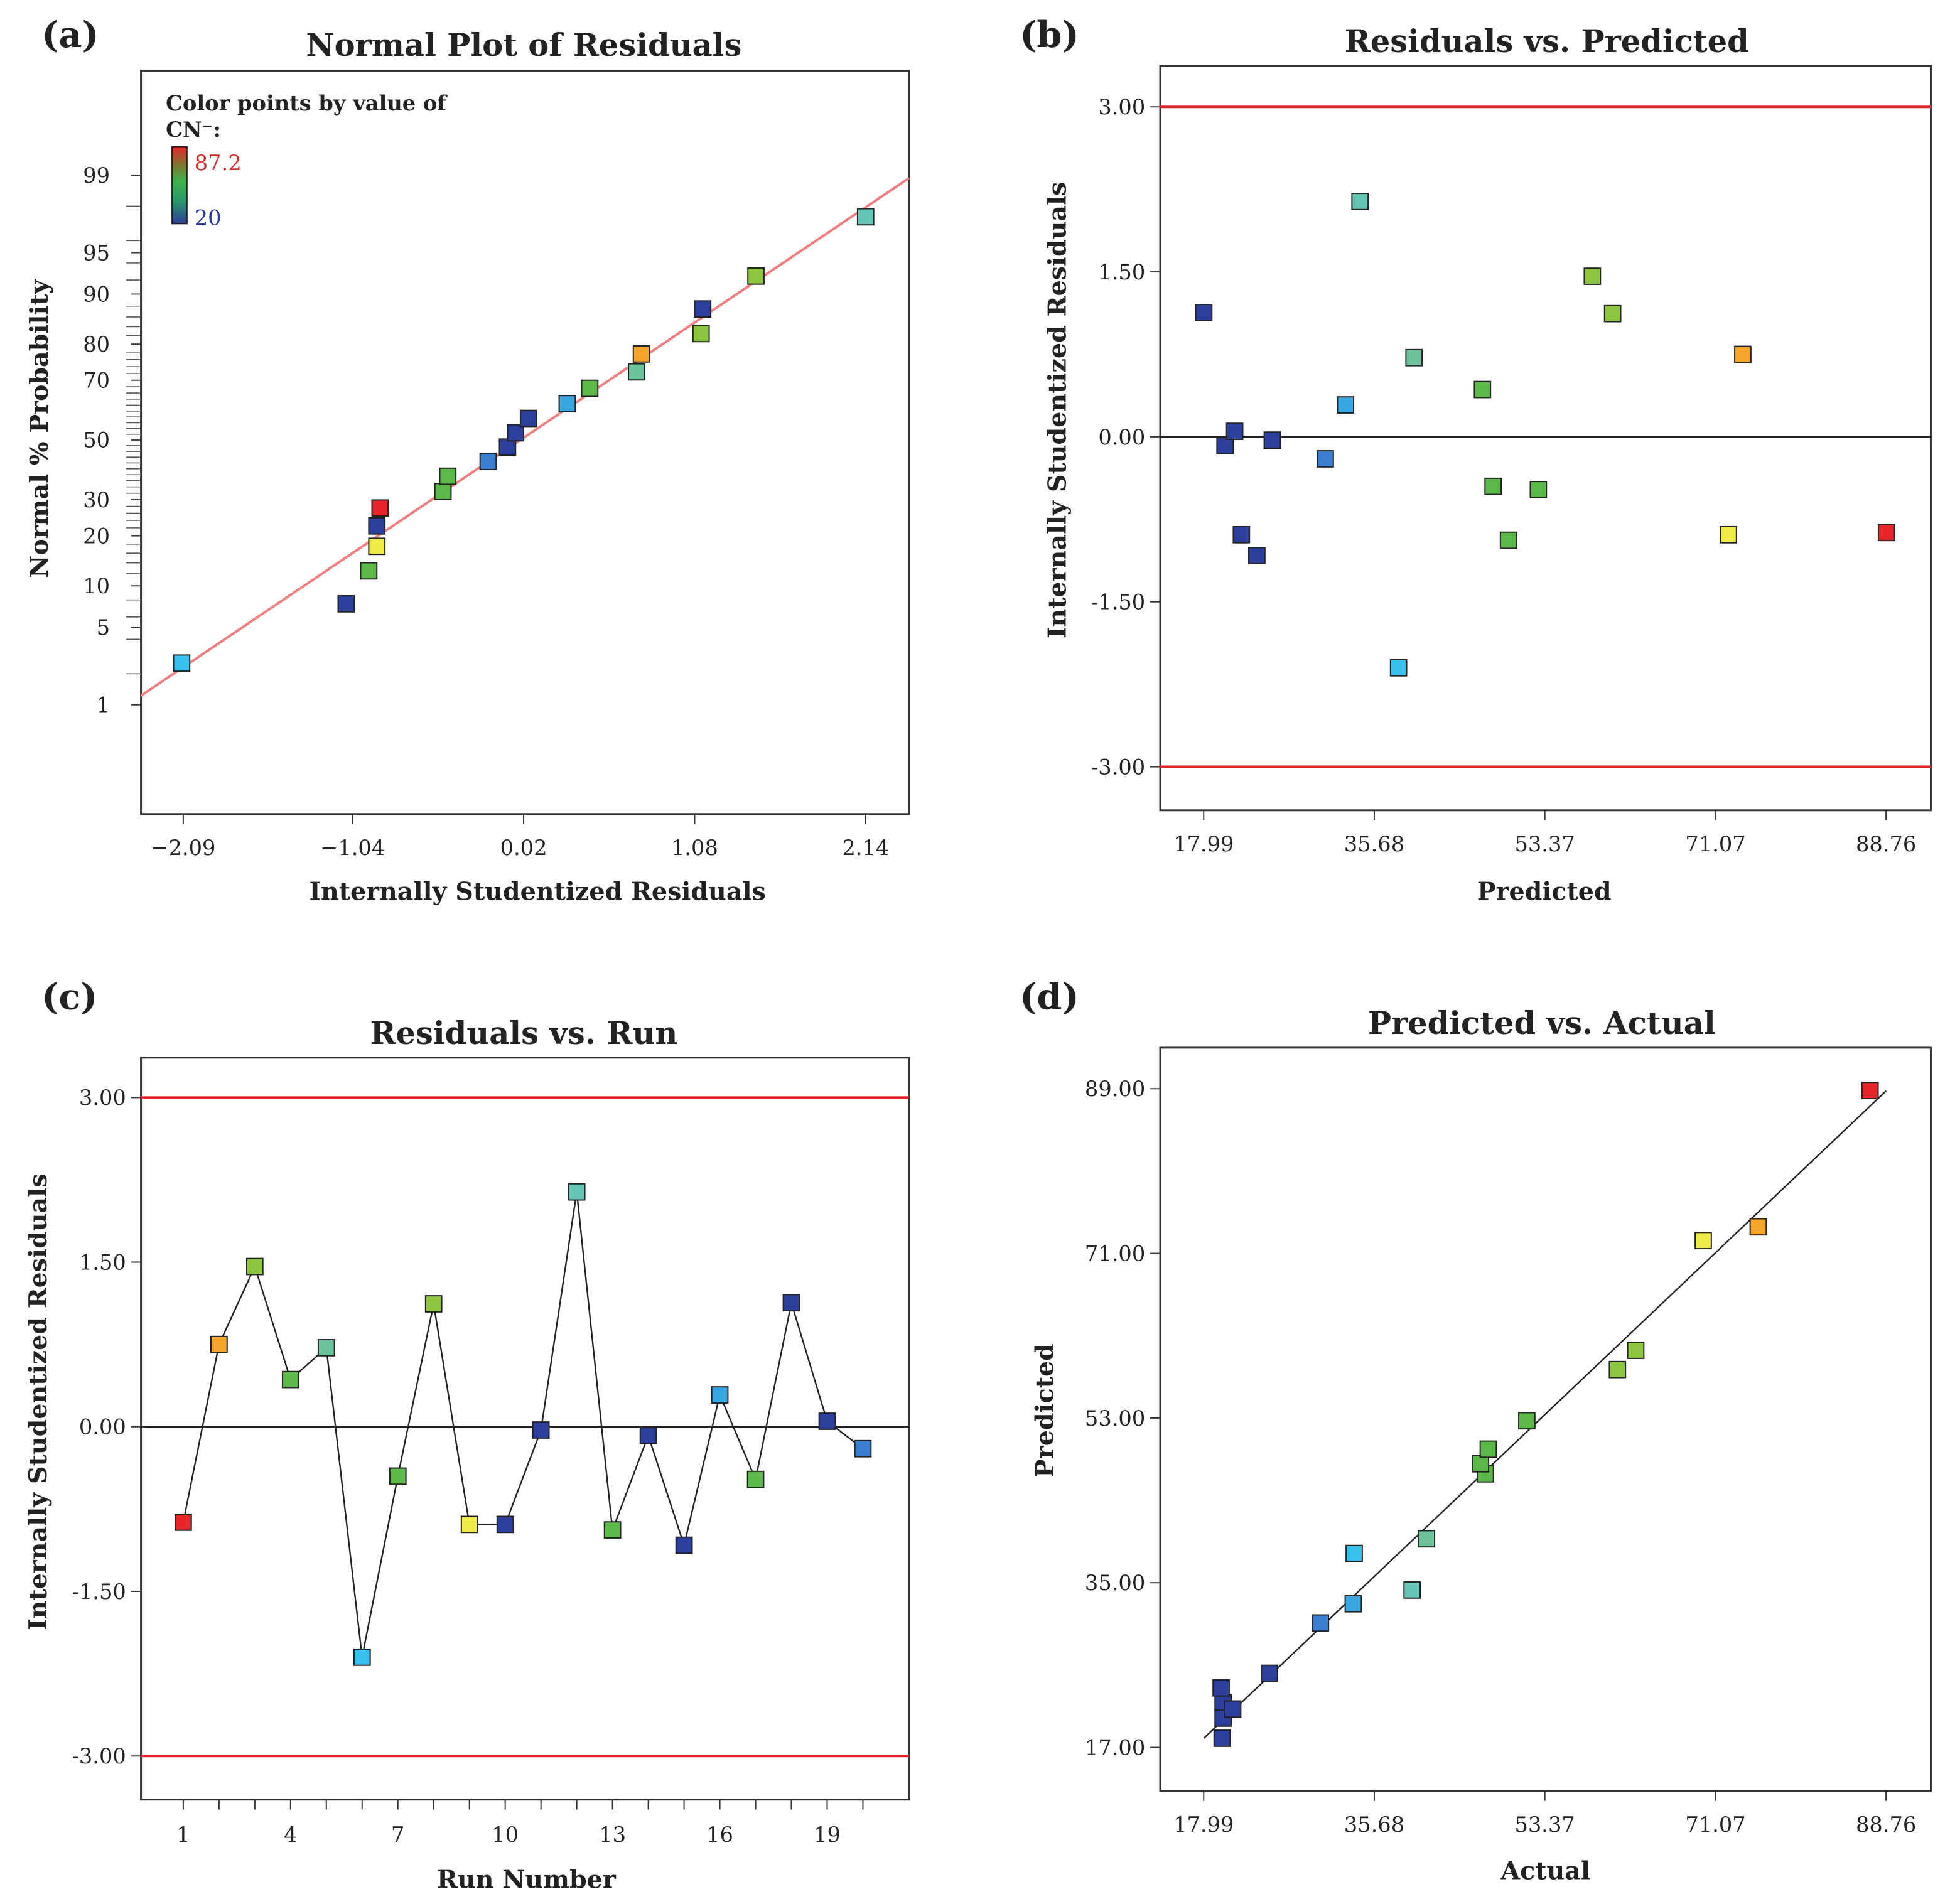  Describe the element at coordinates (1544, 891) in the screenshot. I see `x-axis-label-b: Predicted` at that location.